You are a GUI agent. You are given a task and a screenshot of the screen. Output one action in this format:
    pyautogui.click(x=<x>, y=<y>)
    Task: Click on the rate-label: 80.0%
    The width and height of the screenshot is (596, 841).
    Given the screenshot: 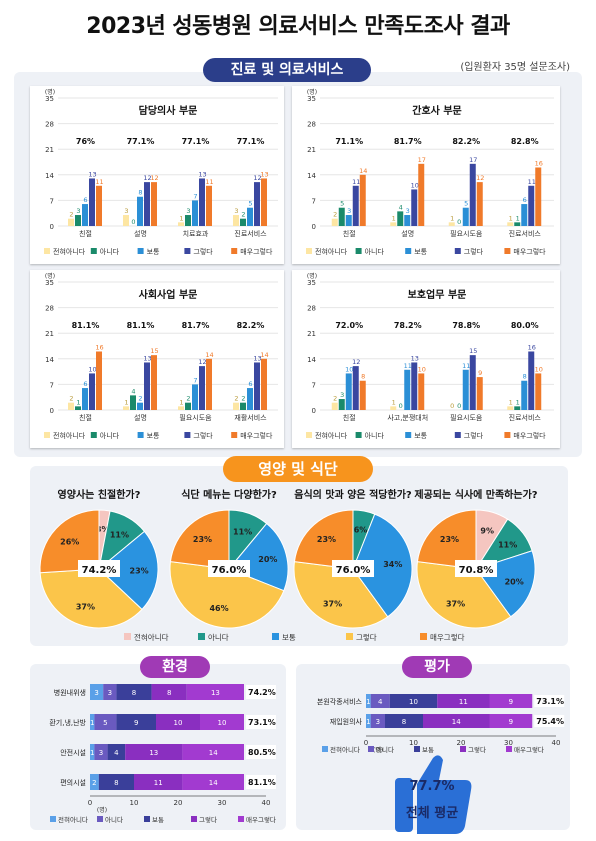 What is the action you would take?
    pyautogui.click(x=525, y=325)
    